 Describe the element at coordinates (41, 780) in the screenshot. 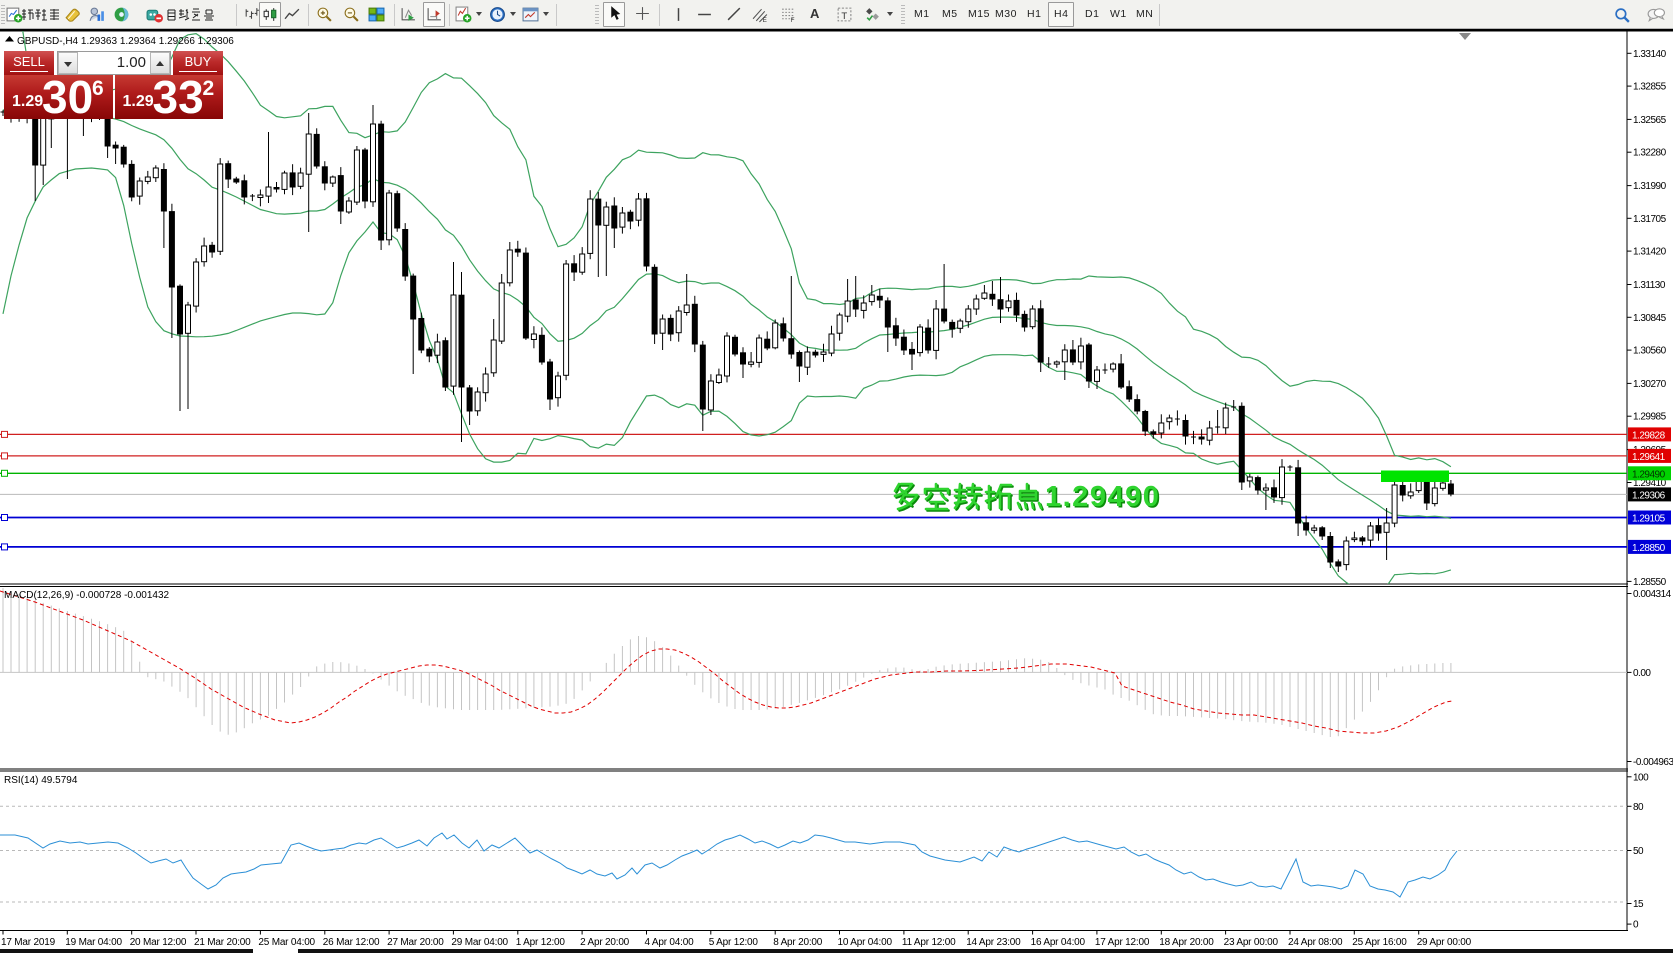

I see `svg-text: RSI(14) 49.5794` at that location.